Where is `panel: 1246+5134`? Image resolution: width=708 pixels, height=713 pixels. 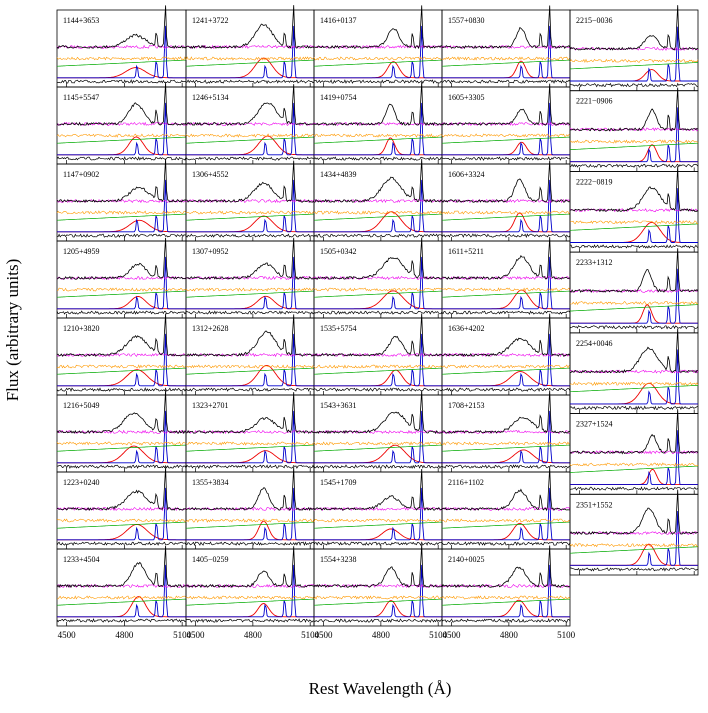
panel: 1246+5134 is located at coordinates (250, 124).